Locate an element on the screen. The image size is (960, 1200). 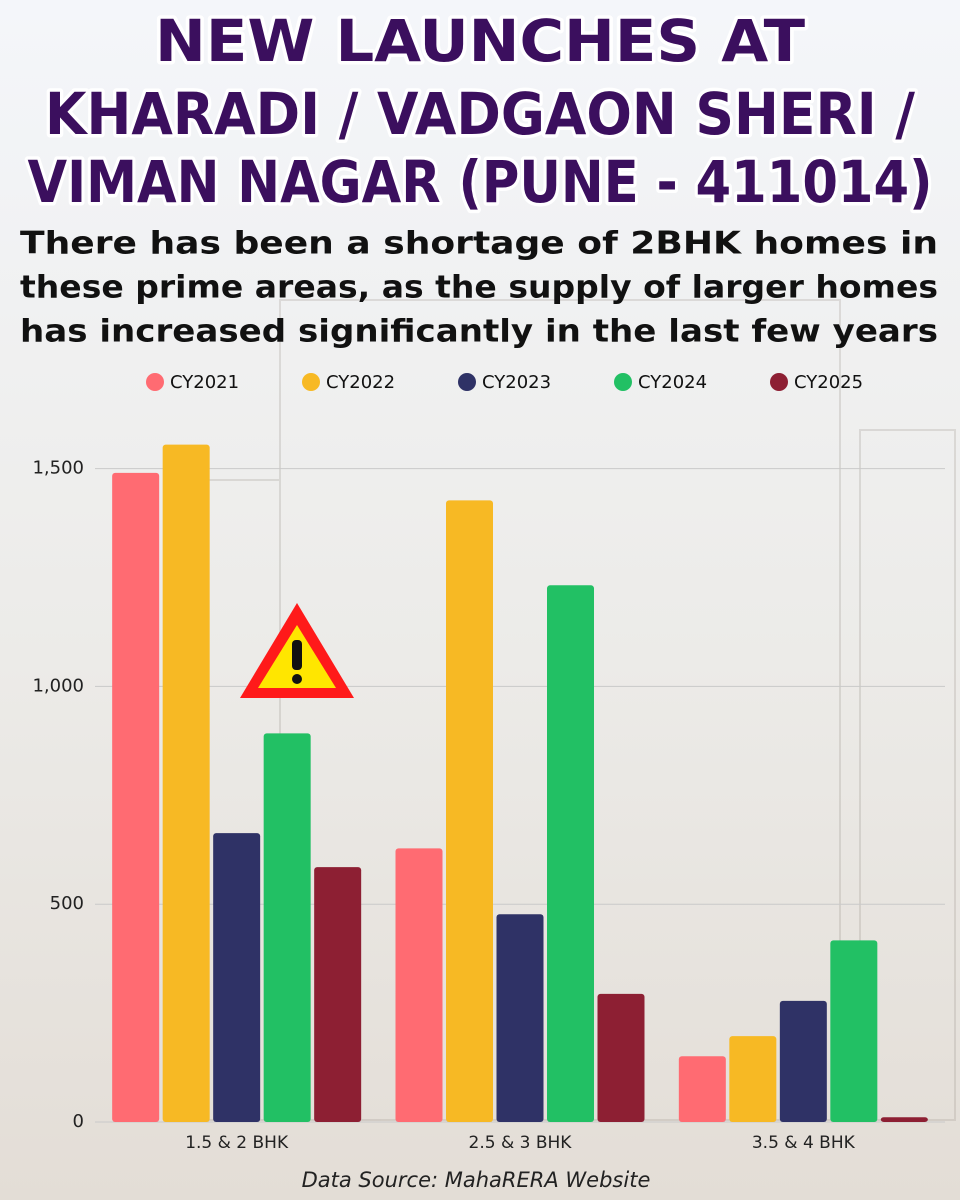
source-note: Data Source: MahaRERA Website is located at coordinates (476, 1180).